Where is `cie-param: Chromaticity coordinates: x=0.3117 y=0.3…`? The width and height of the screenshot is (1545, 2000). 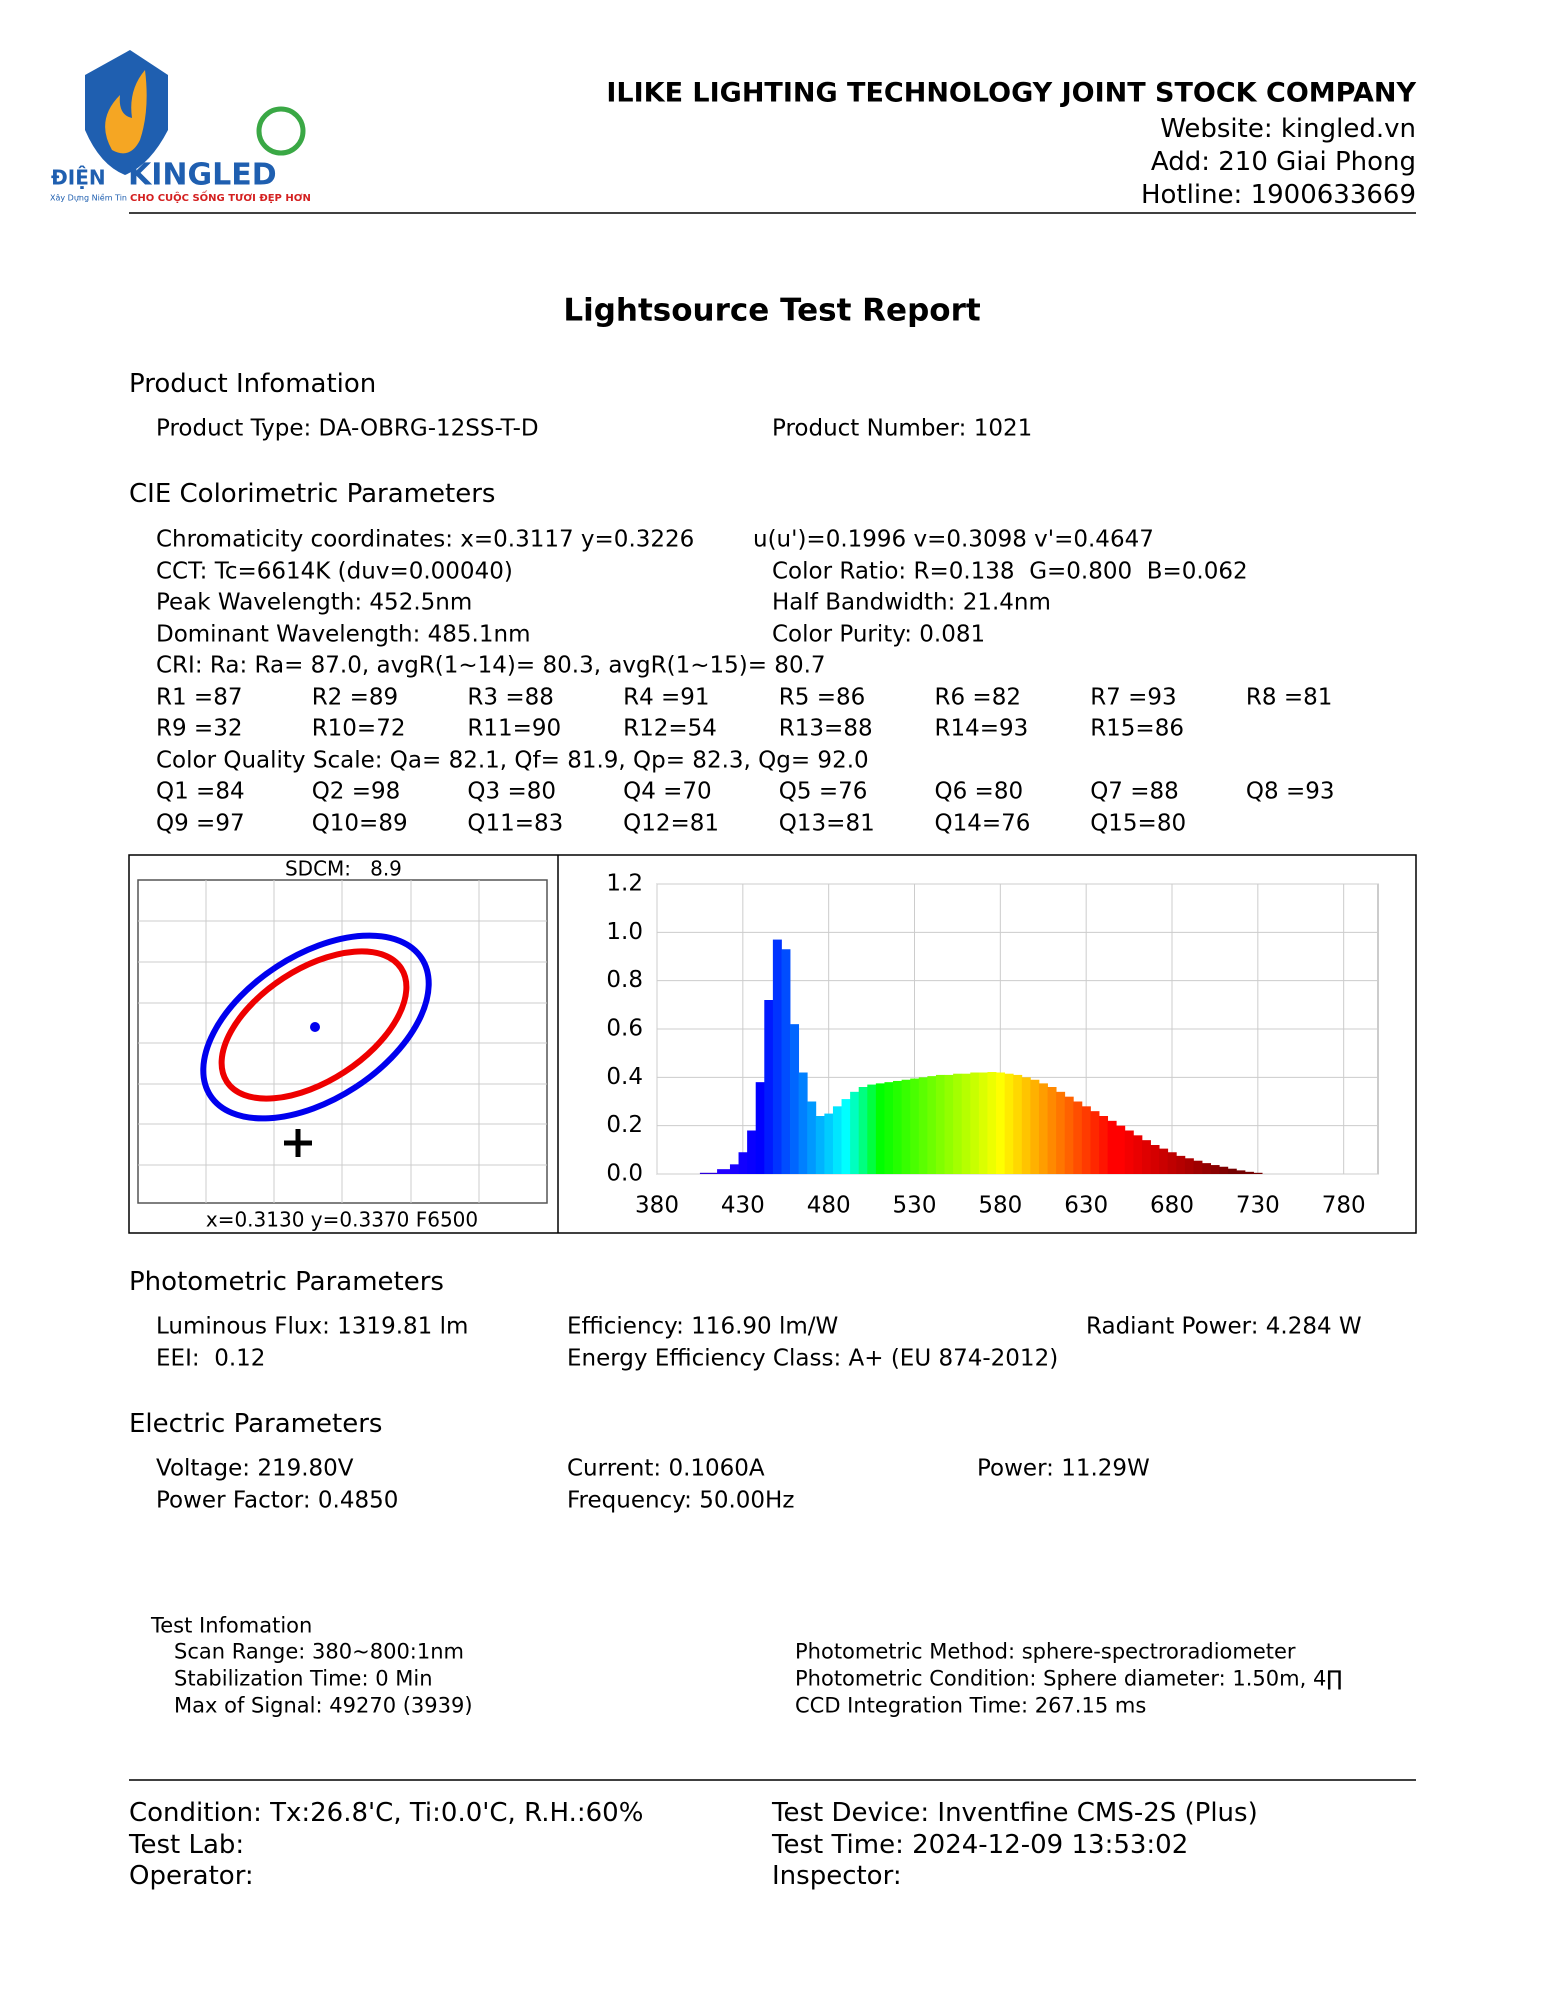 cie-param: Chromaticity coordinates: x=0.3117 y=0.3… is located at coordinates (425, 539).